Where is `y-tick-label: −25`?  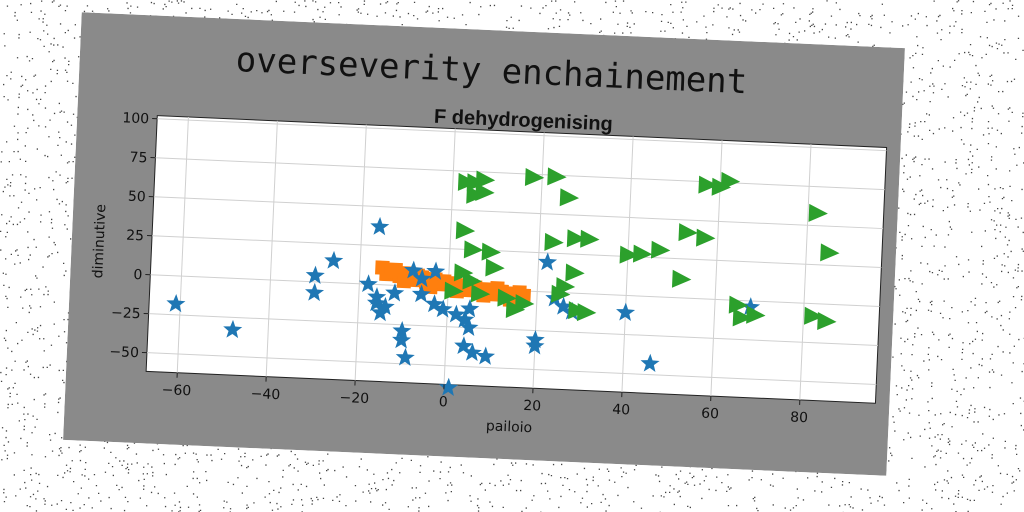 y-tick-label: −25 is located at coordinates (126, 313).